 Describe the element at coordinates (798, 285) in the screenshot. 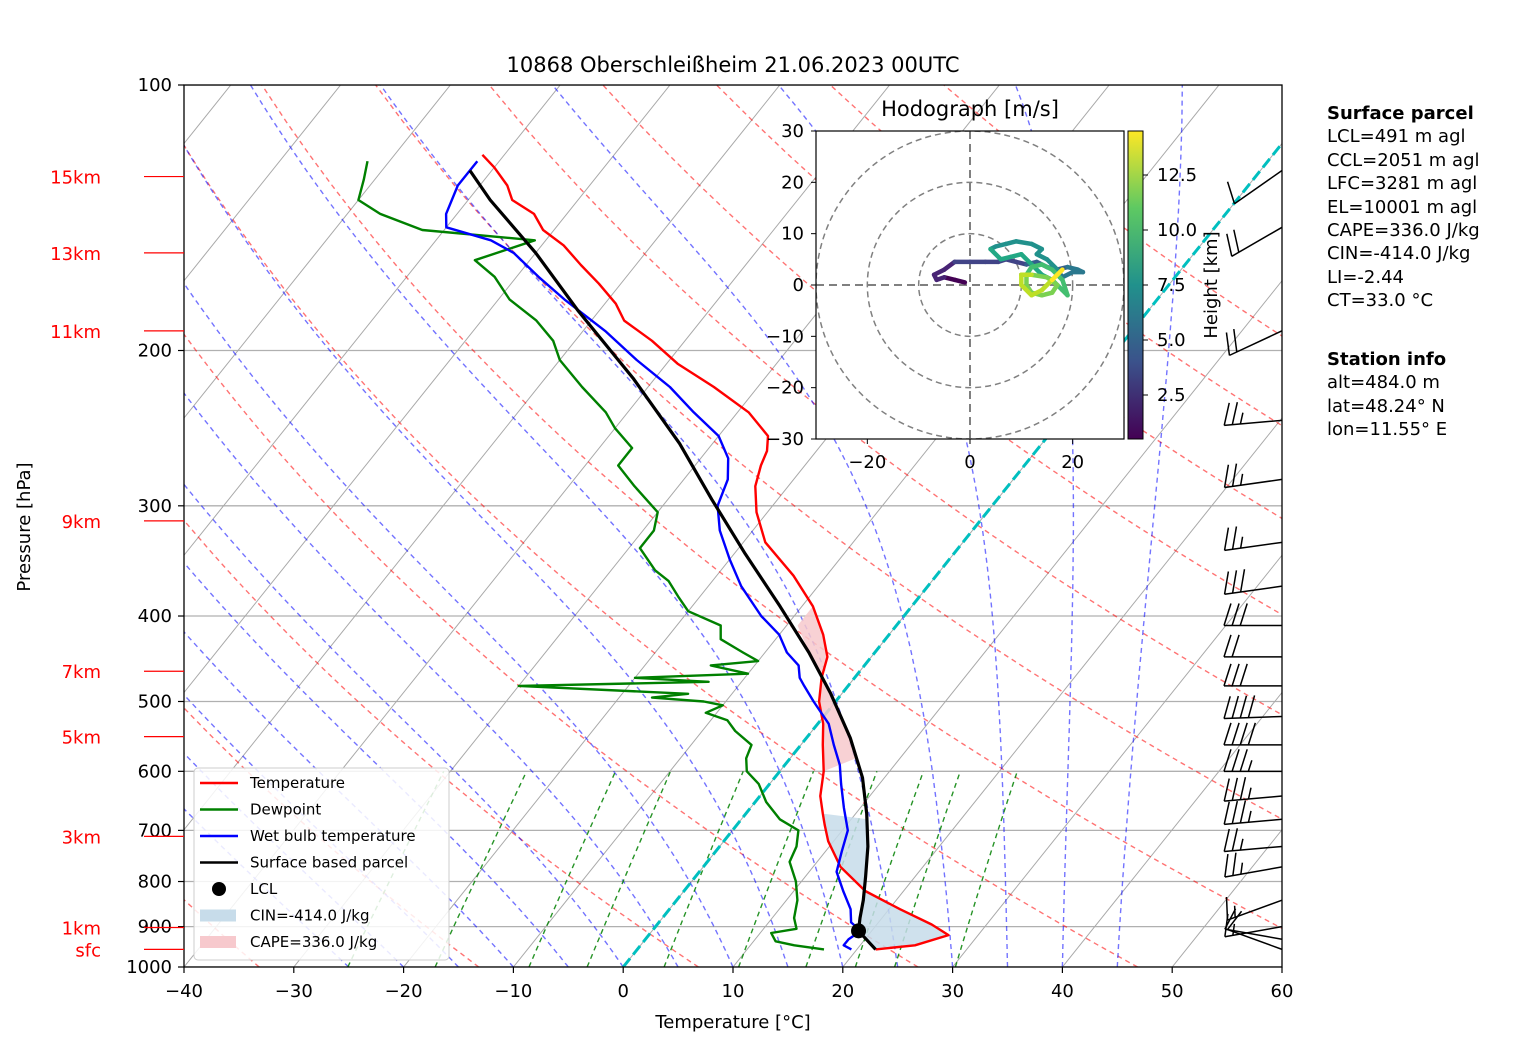

I see `hodograph-y-tick-label: 0` at that location.